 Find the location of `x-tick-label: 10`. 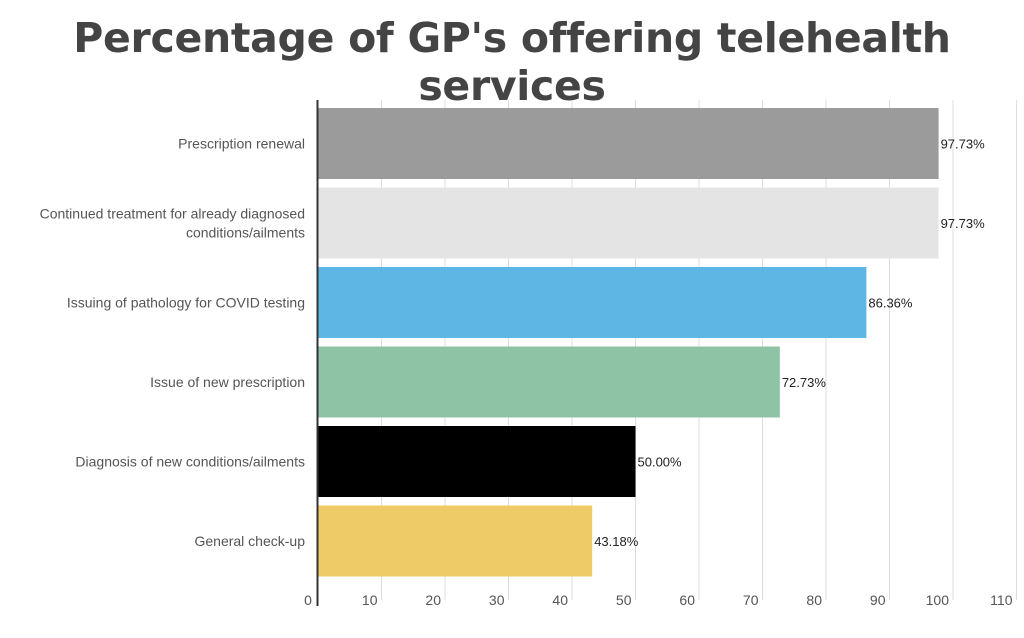

x-tick-label: 10 is located at coordinates (370, 600).